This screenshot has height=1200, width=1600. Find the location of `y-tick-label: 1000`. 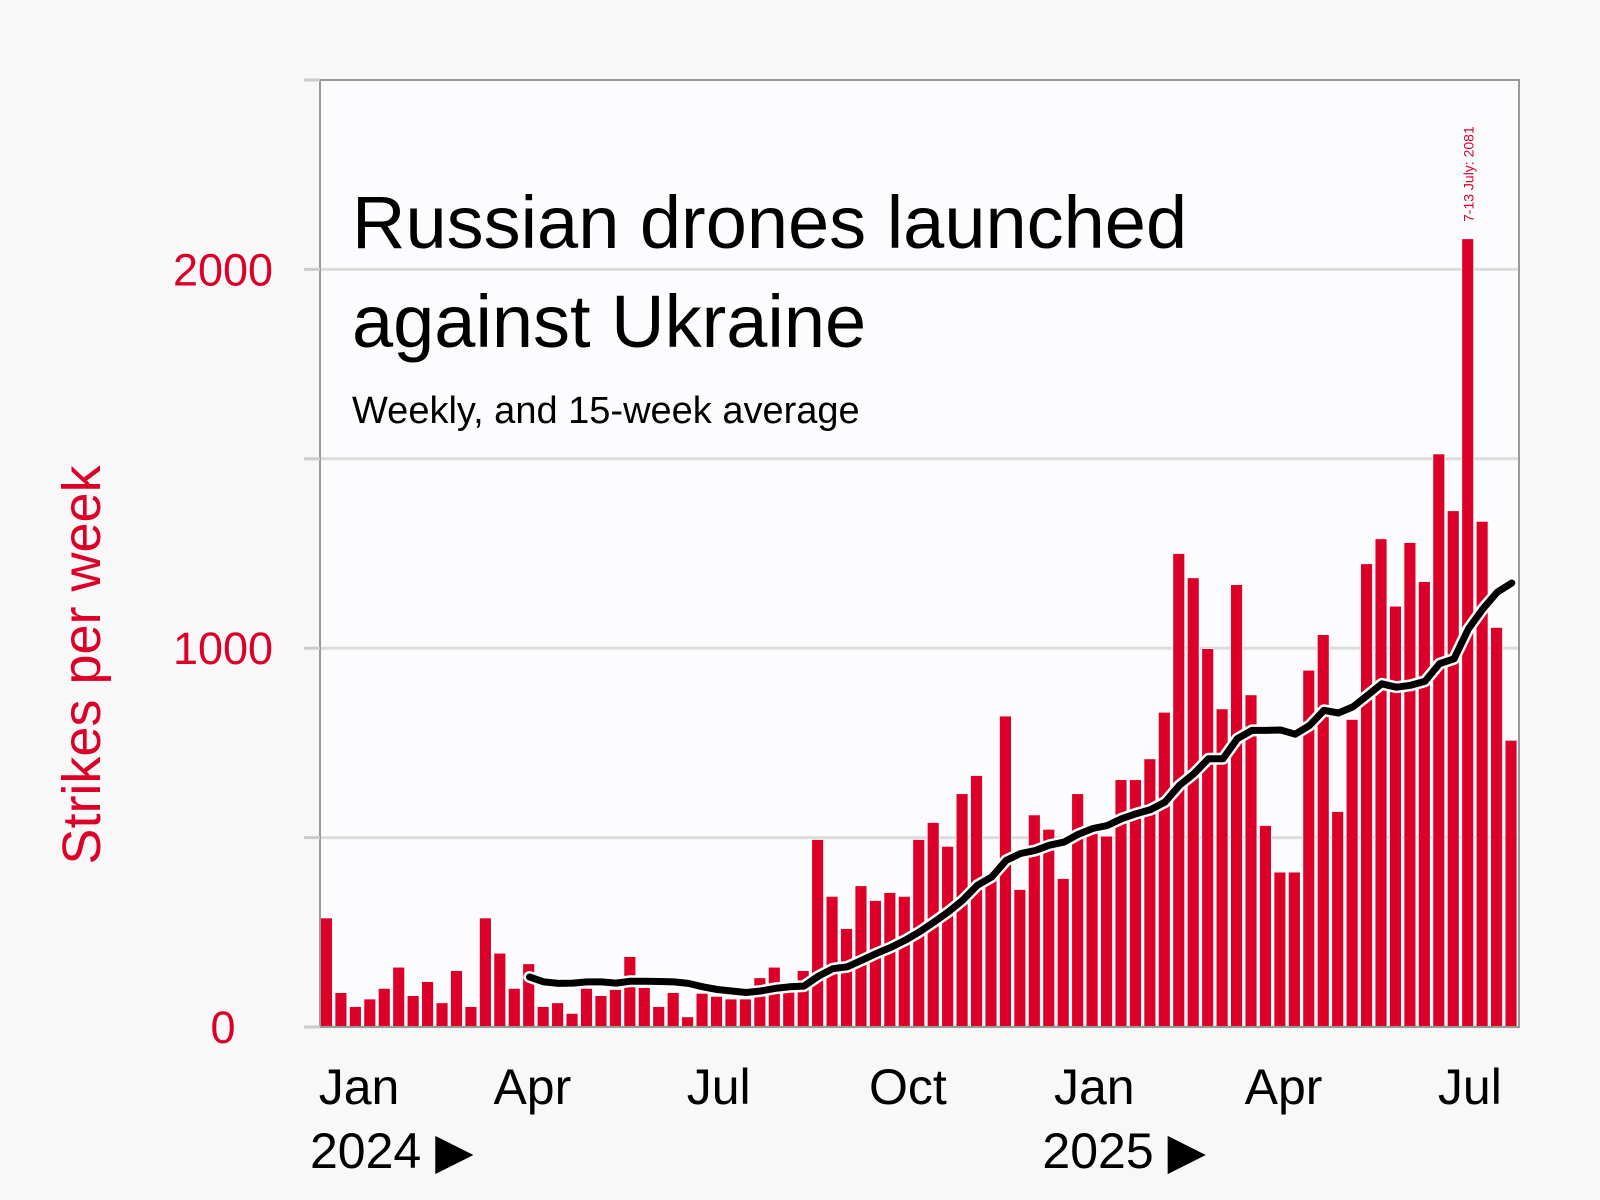

y-tick-label: 1000 is located at coordinates (223, 648).